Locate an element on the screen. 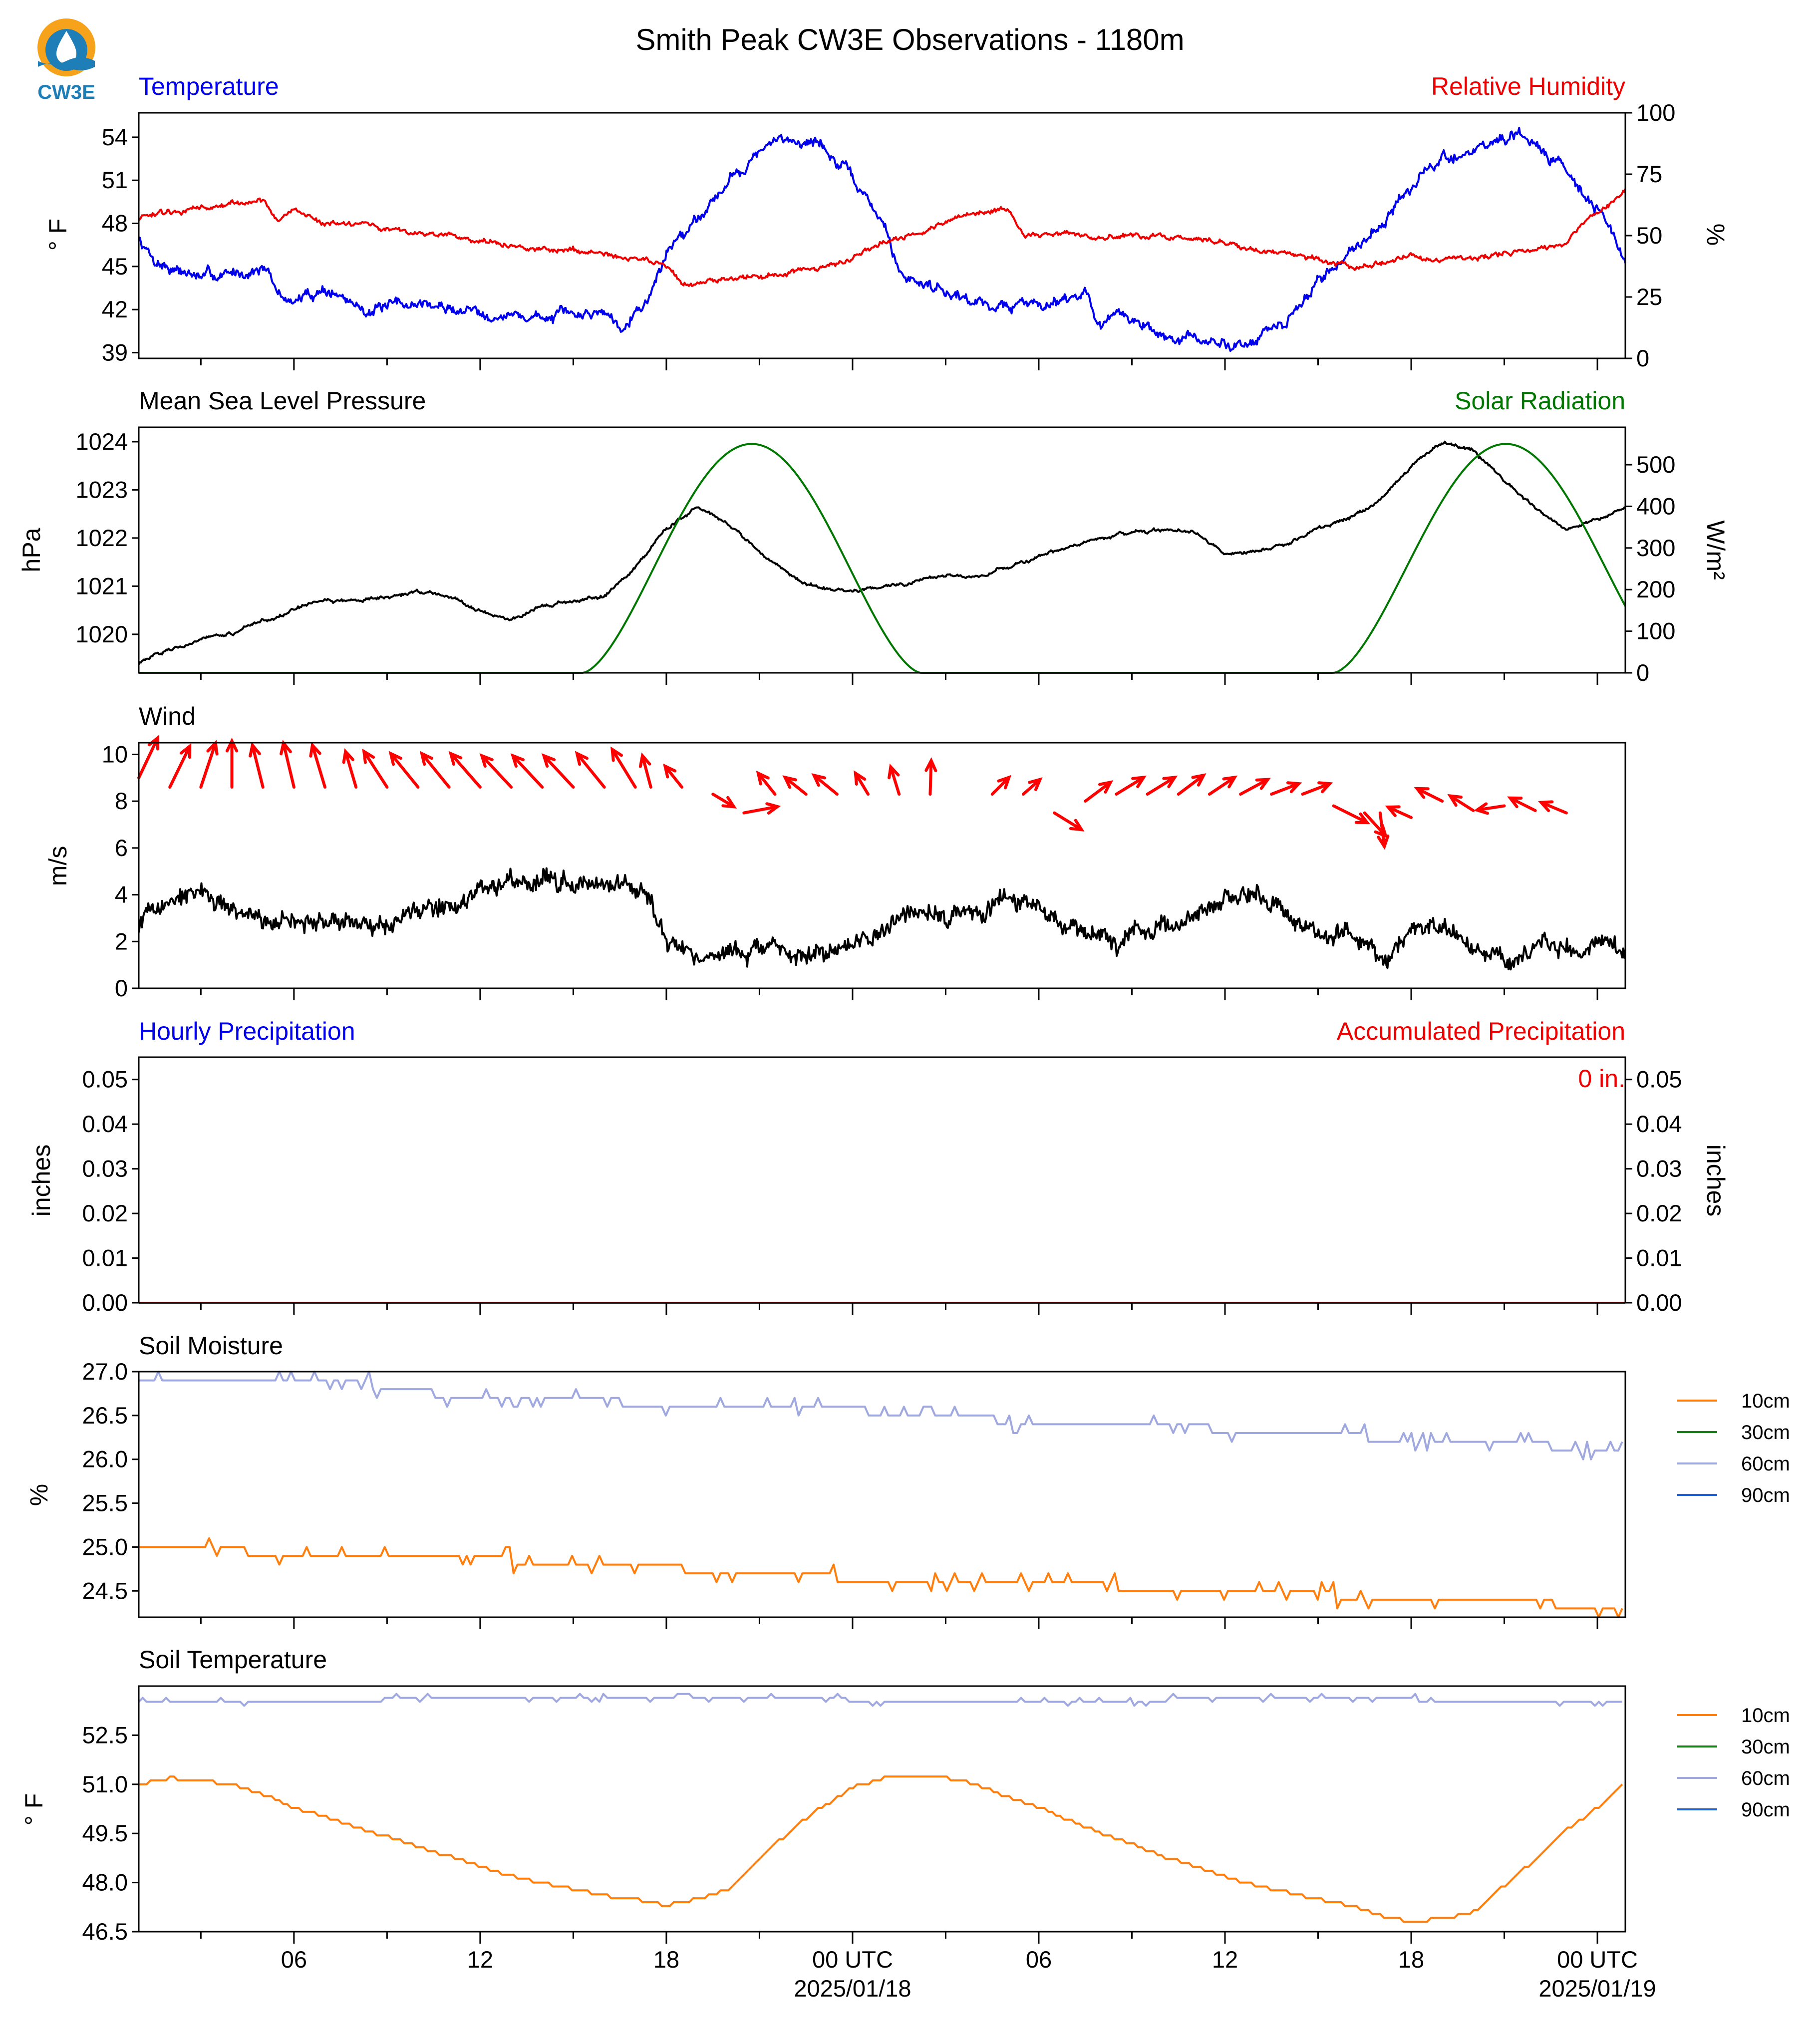 The image size is (1820, 2028). y-tick-label: 1022 is located at coordinates (101, 538).